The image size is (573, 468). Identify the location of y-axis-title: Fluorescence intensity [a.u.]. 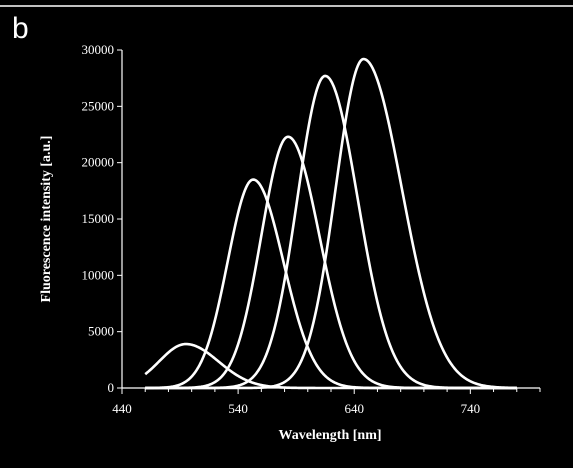
(46, 219).